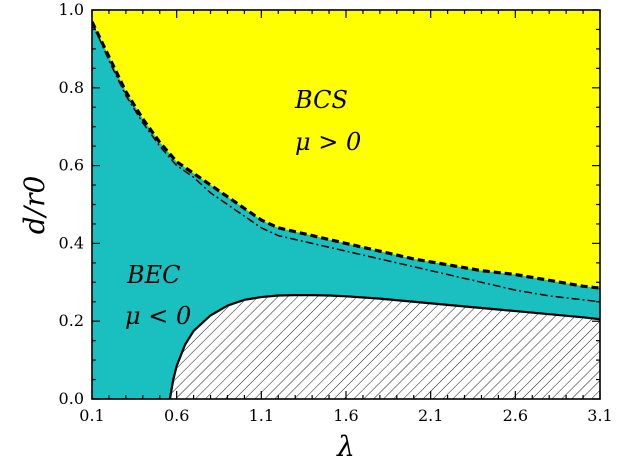  Describe the element at coordinates (158, 316) in the screenshot. I see `bec-condition-label: μ < 0` at that location.